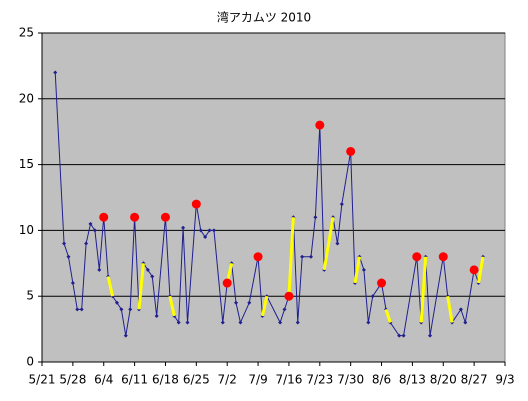 The height and width of the screenshot is (401, 528). What do you see at coordinates (227, 380) in the screenshot?
I see `x-tick-label: 7/2` at bounding box center [227, 380].